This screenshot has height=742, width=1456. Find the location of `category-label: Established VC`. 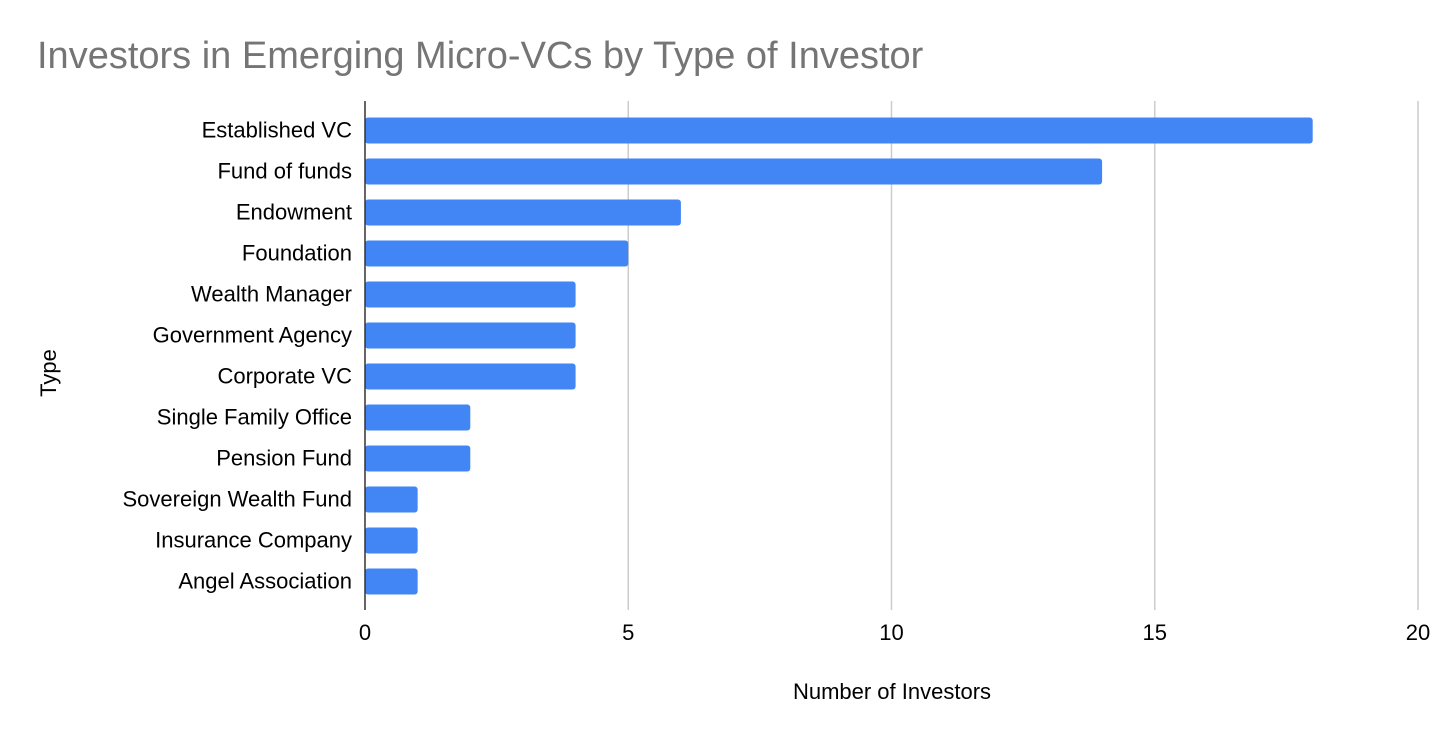

category-label: Established VC is located at coordinates (277, 130).